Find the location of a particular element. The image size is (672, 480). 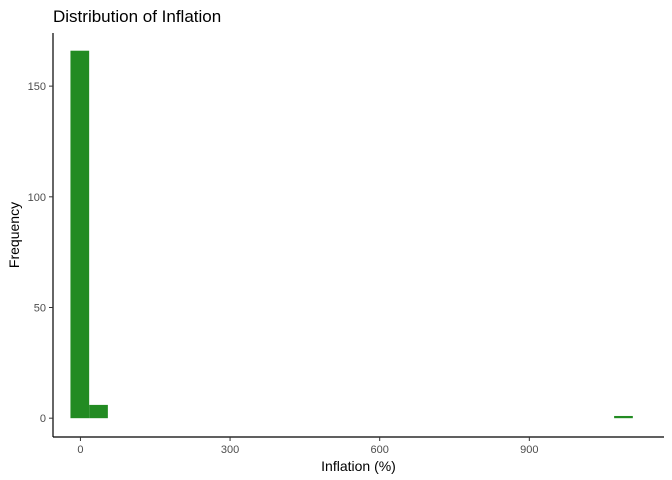

x-tick-label: 300 is located at coordinates (230, 450).